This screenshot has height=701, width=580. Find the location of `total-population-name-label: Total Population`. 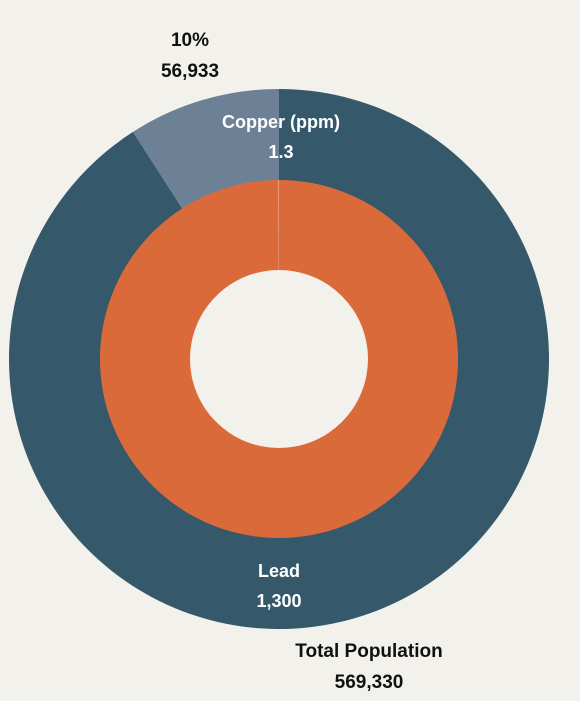

total-population-name-label: Total Population is located at coordinates (368, 651).